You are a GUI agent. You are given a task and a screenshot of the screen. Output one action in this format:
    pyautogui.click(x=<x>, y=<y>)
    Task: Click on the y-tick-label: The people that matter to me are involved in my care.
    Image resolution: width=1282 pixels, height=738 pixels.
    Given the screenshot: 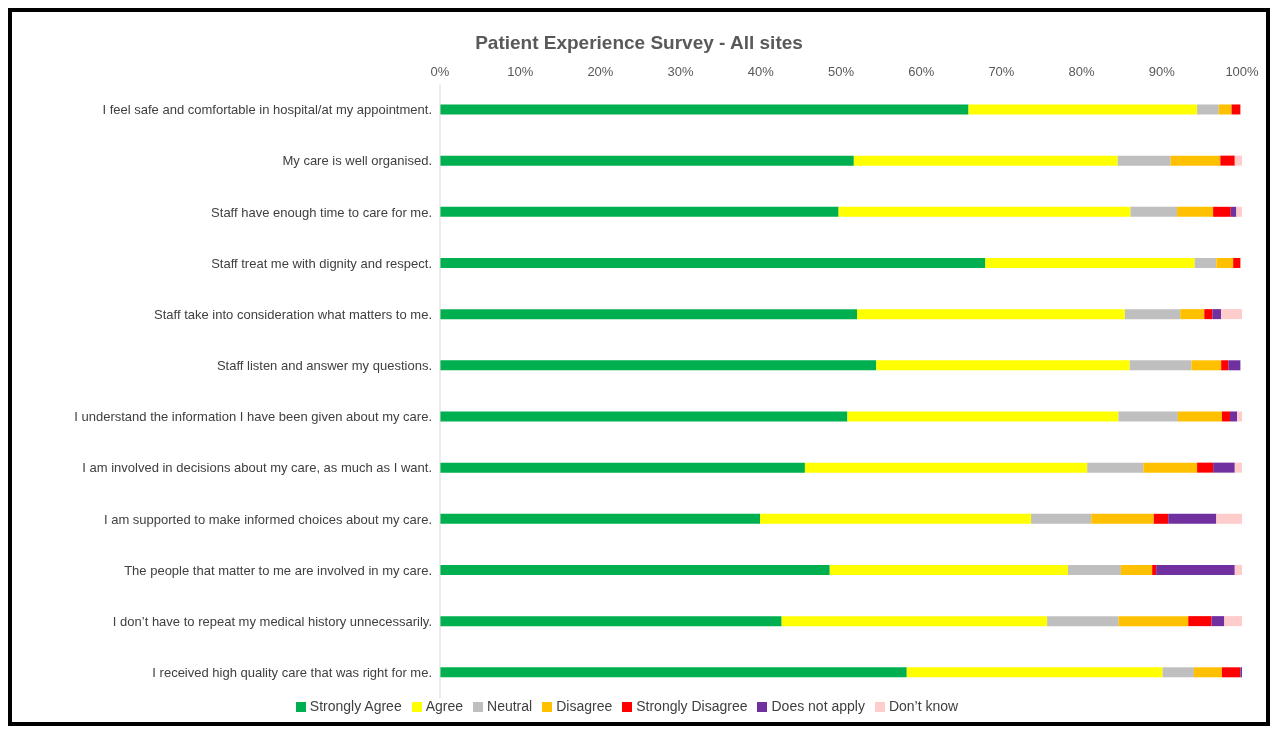 What is the action you would take?
    pyautogui.click(x=278, y=570)
    